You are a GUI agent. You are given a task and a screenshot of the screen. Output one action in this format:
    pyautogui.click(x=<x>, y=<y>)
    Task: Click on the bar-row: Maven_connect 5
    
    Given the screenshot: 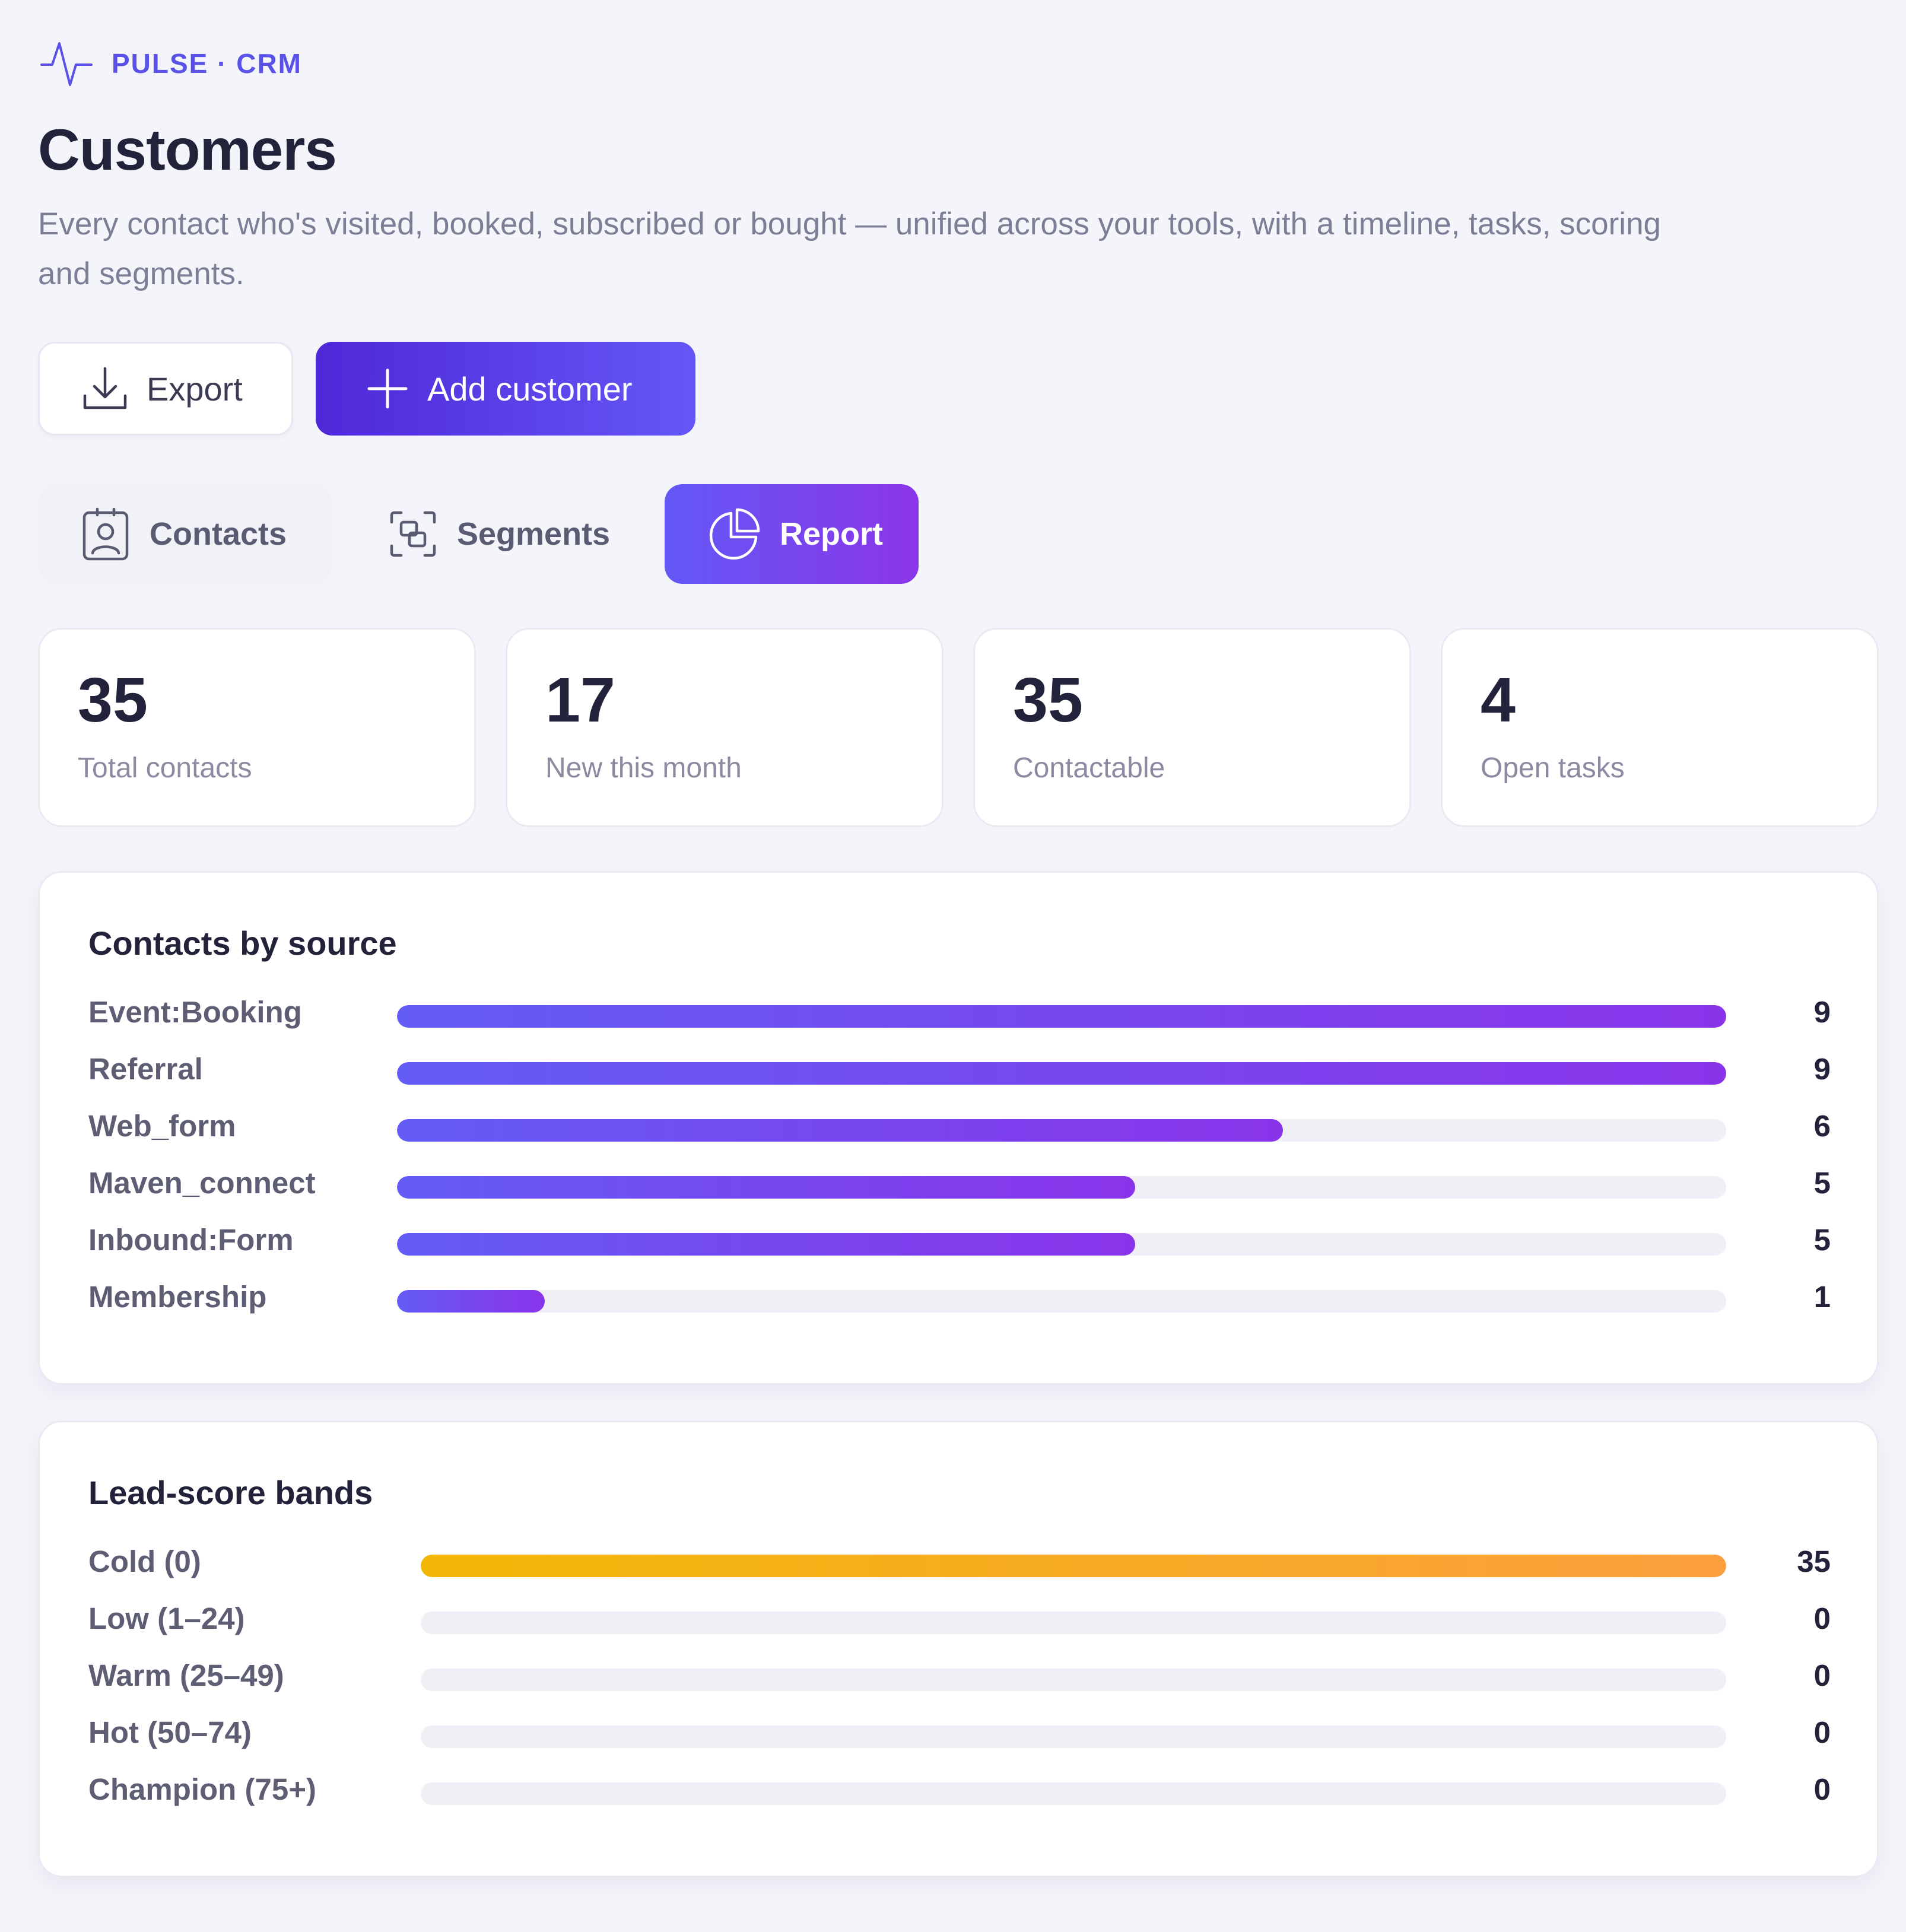 What is the action you would take?
    pyautogui.click(x=958, y=1183)
    